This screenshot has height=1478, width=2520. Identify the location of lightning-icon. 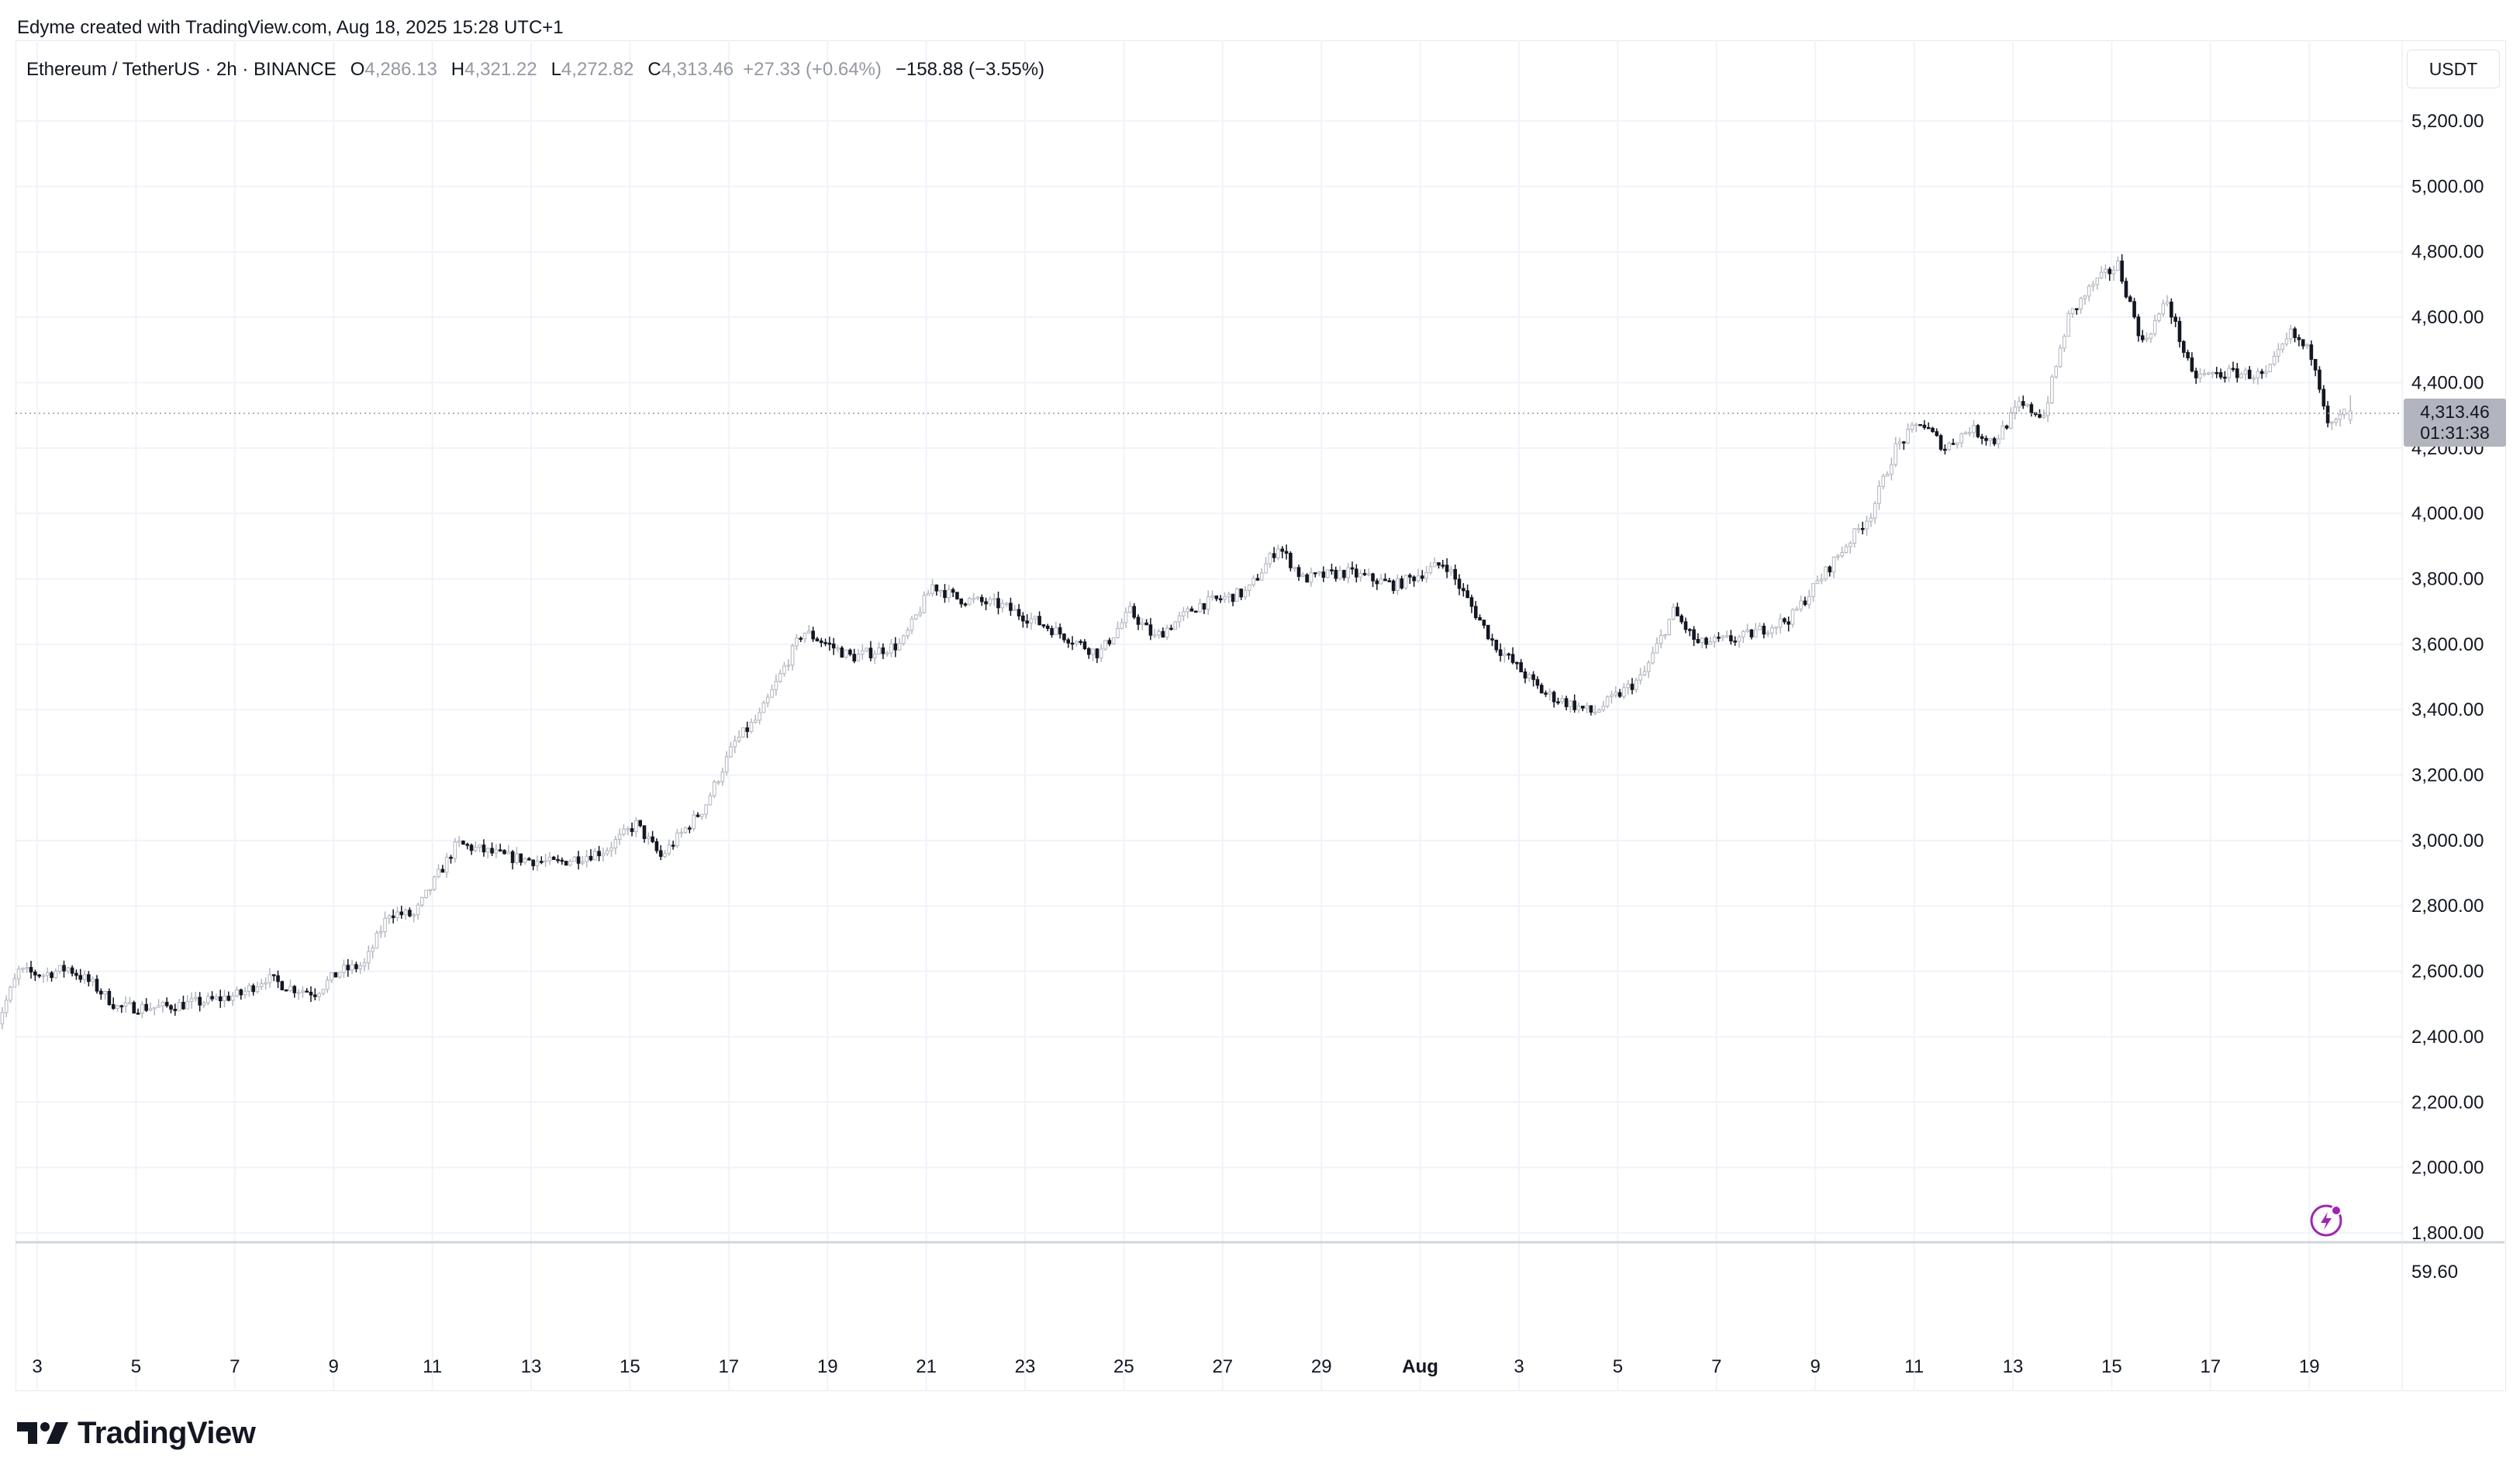
(2326, 1221).